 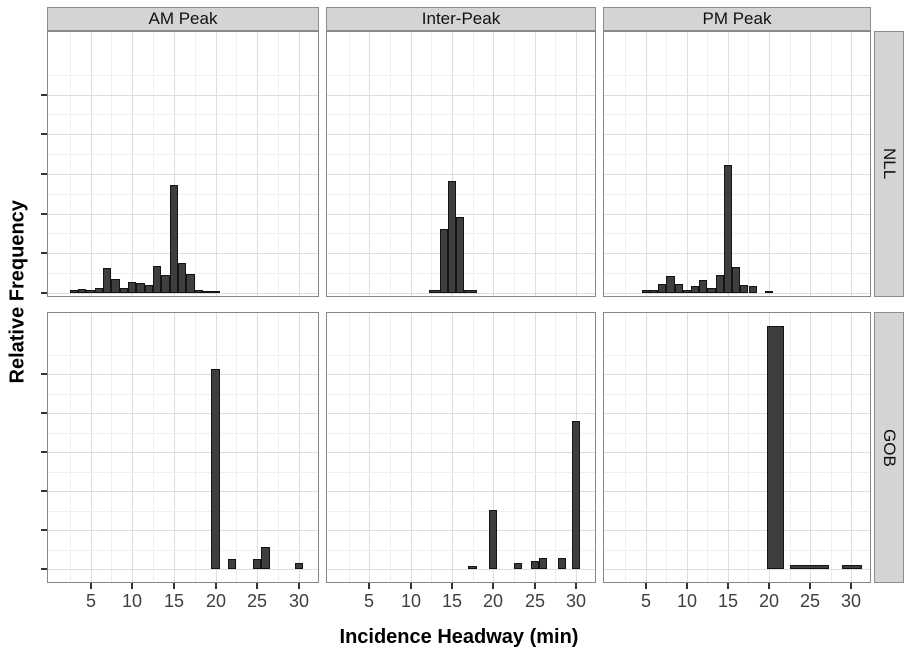 I want to click on facet-col-strip-pm-peak: PM Peak, so click(x=737, y=19).